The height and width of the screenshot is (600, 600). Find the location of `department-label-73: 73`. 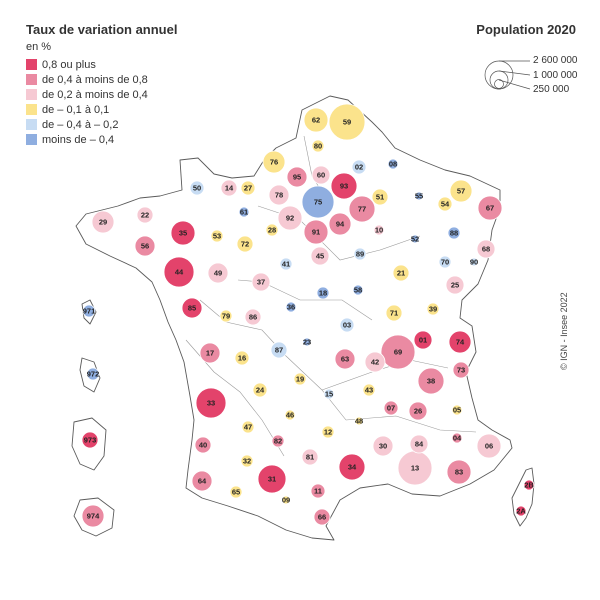

department-label-73: 73 is located at coordinates (461, 370).